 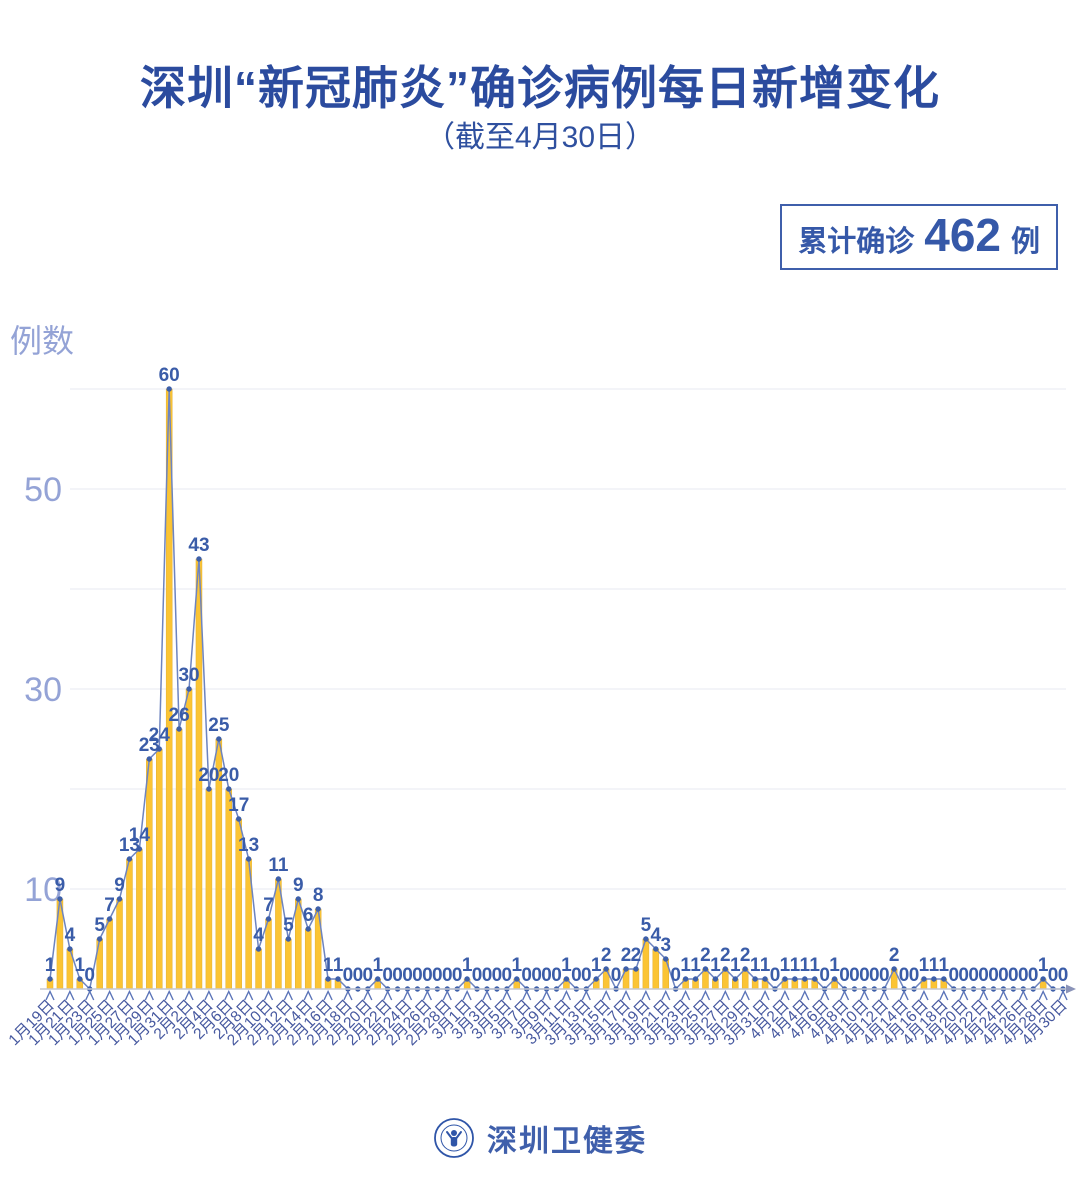 I want to click on value-label: 60, so click(x=169, y=375).